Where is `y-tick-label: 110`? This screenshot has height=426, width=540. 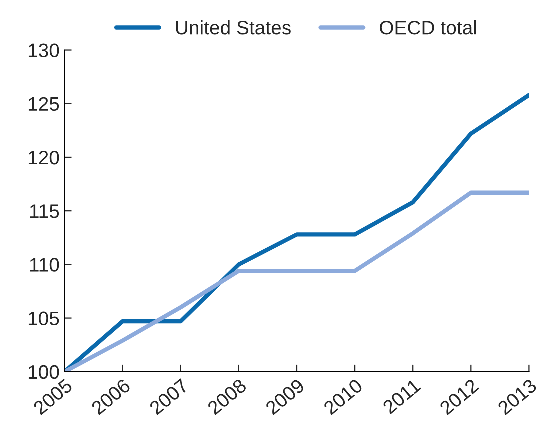 y-tick-label: 110 is located at coordinates (45, 265).